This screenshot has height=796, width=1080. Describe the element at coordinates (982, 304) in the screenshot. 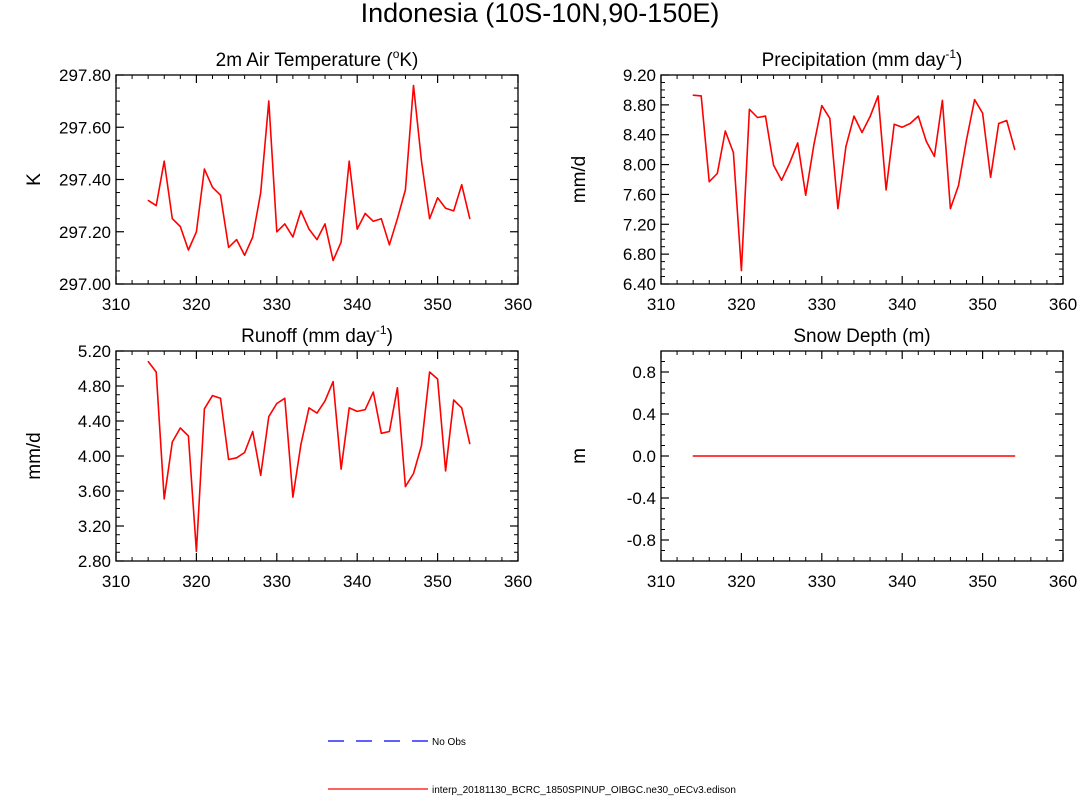

I see `panel-2-xtick-label: 350` at that location.